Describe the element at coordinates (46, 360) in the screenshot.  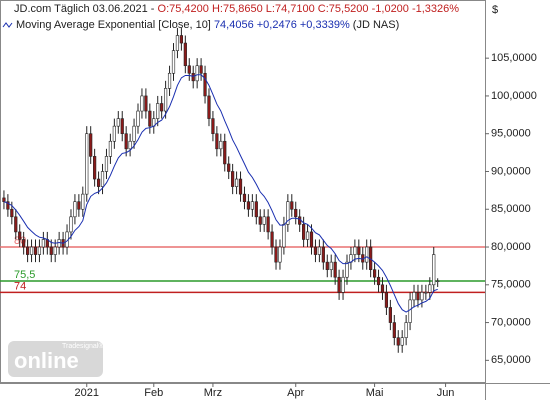
I see `watermark-name: online` at that location.